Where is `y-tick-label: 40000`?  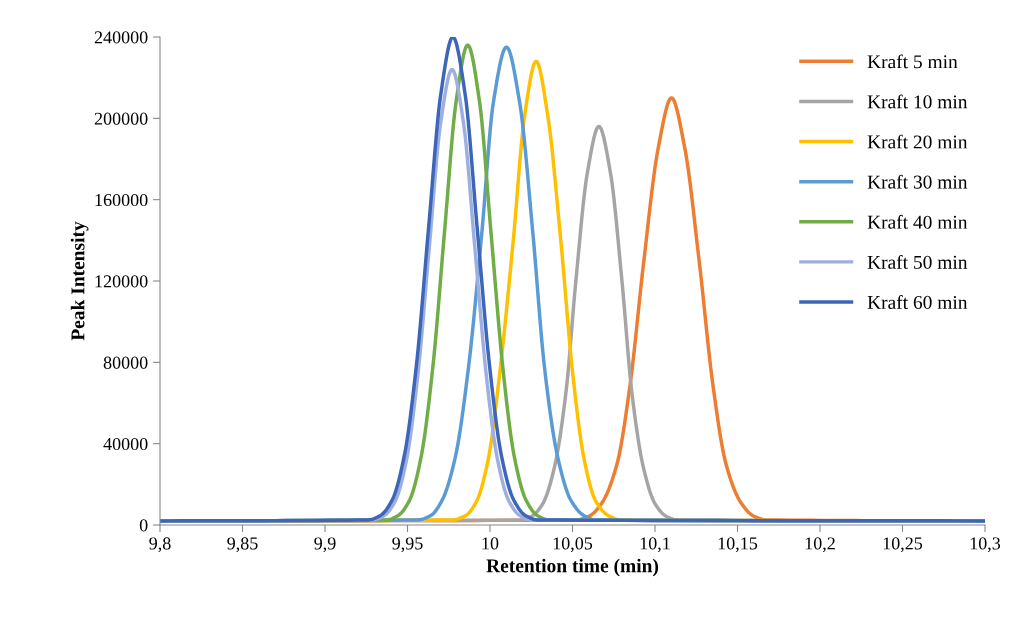 y-tick-label: 40000 is located at coordinates (125, 444).